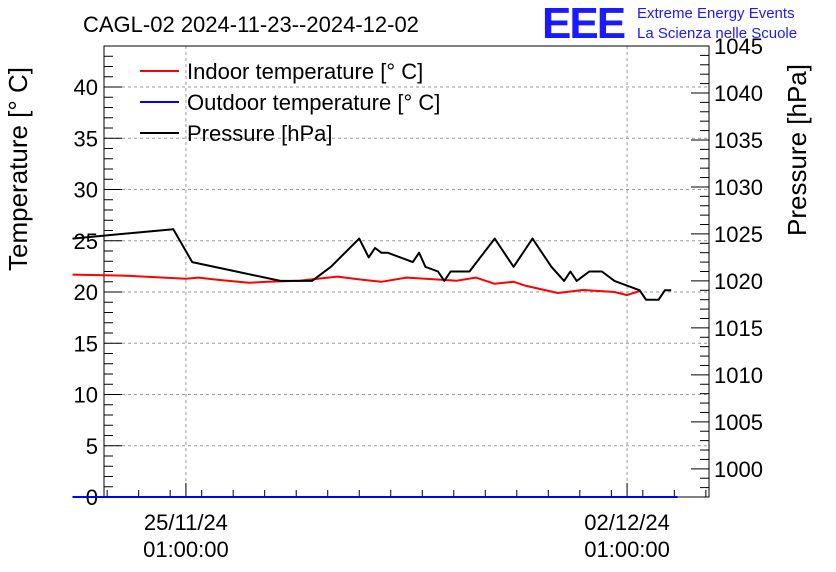  Describe the element at coordinates (738, 328) in the screenshot. I see `y2-tick-label: 1015` at that location.